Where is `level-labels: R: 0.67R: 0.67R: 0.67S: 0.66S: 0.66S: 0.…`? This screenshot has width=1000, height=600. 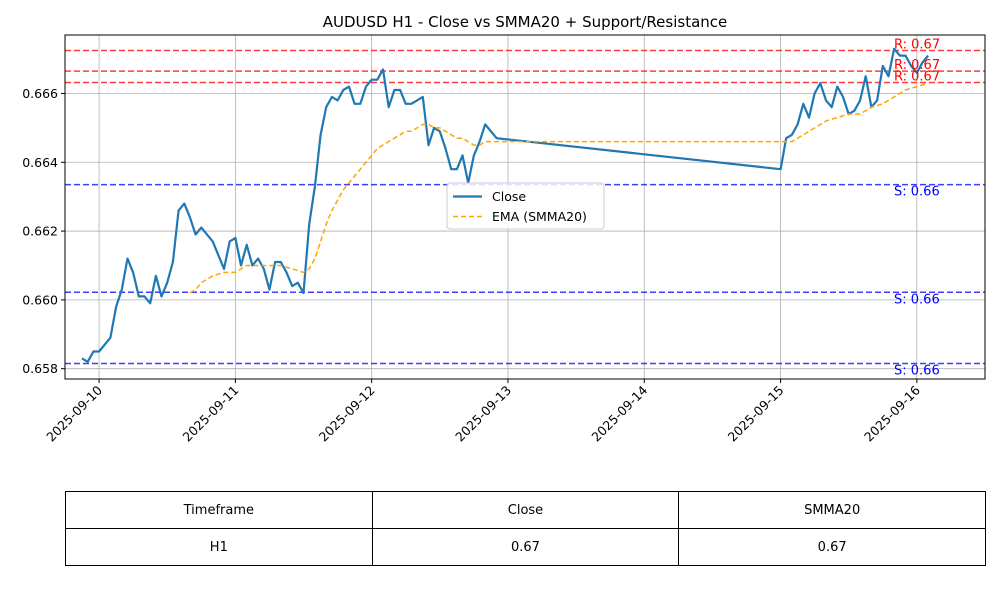
level-labels: R: 0.67R: 0.67R: 0.67S: 0.66S: 0.66S: 0.… is located at coordinates (917, 207).